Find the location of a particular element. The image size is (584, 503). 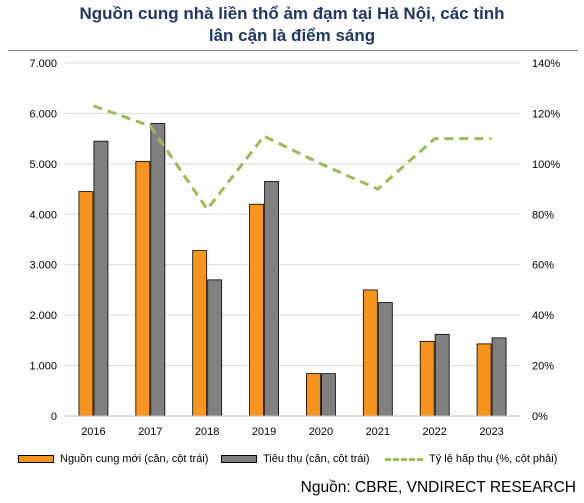

left-axis-tick-label: 2.000 is located at coordinates (43, 316).